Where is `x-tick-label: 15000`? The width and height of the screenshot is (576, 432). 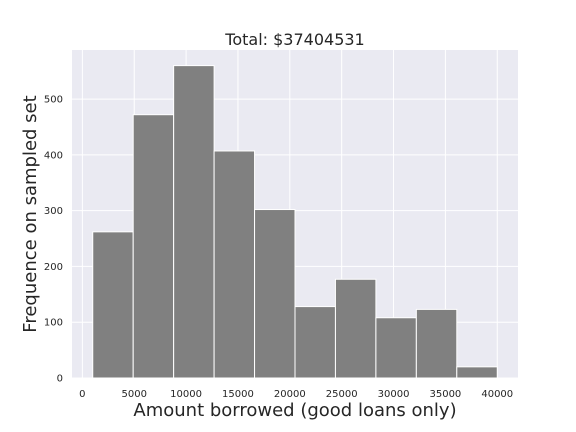
x-tick-label: 15000 is located at coordinates (238, 394).